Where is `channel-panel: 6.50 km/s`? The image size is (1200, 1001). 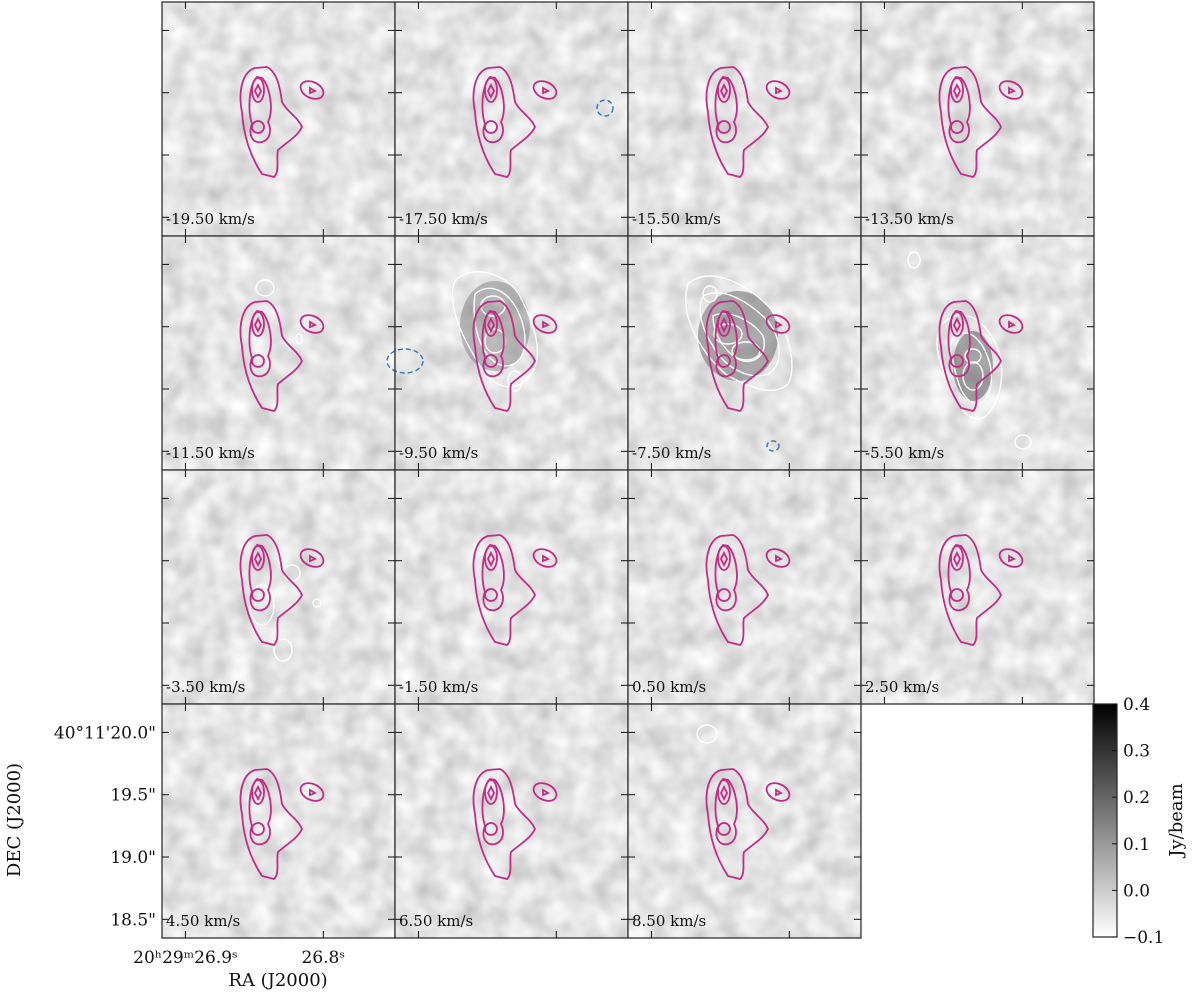 channel-panel: 6.50 km/s is located at coordinates (511, 821).